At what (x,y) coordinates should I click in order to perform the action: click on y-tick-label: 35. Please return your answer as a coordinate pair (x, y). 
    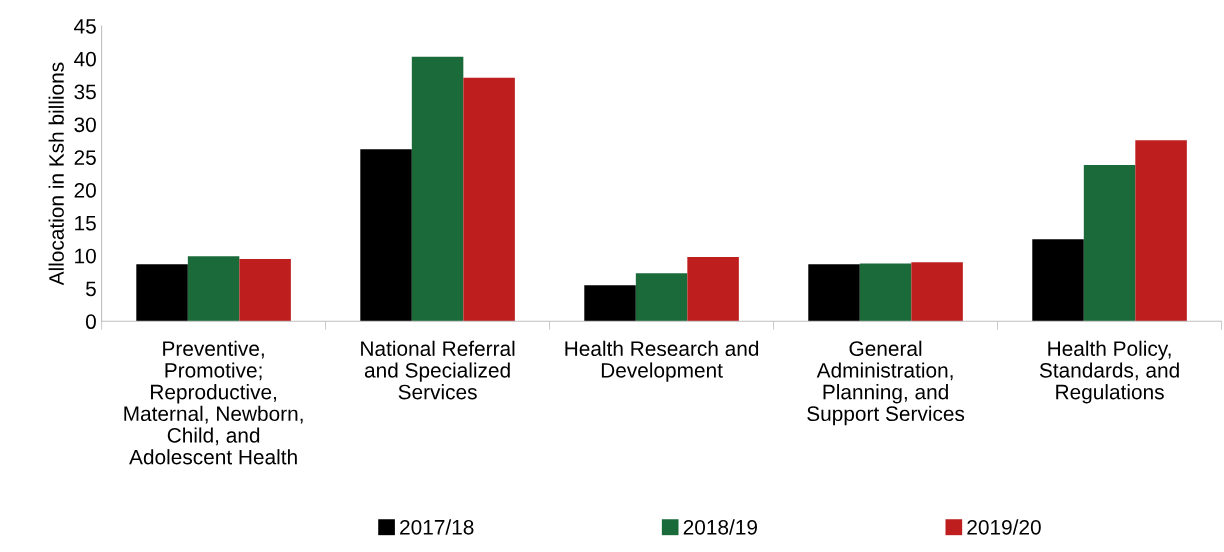
    Looking at the image, I should click on (85, 92).